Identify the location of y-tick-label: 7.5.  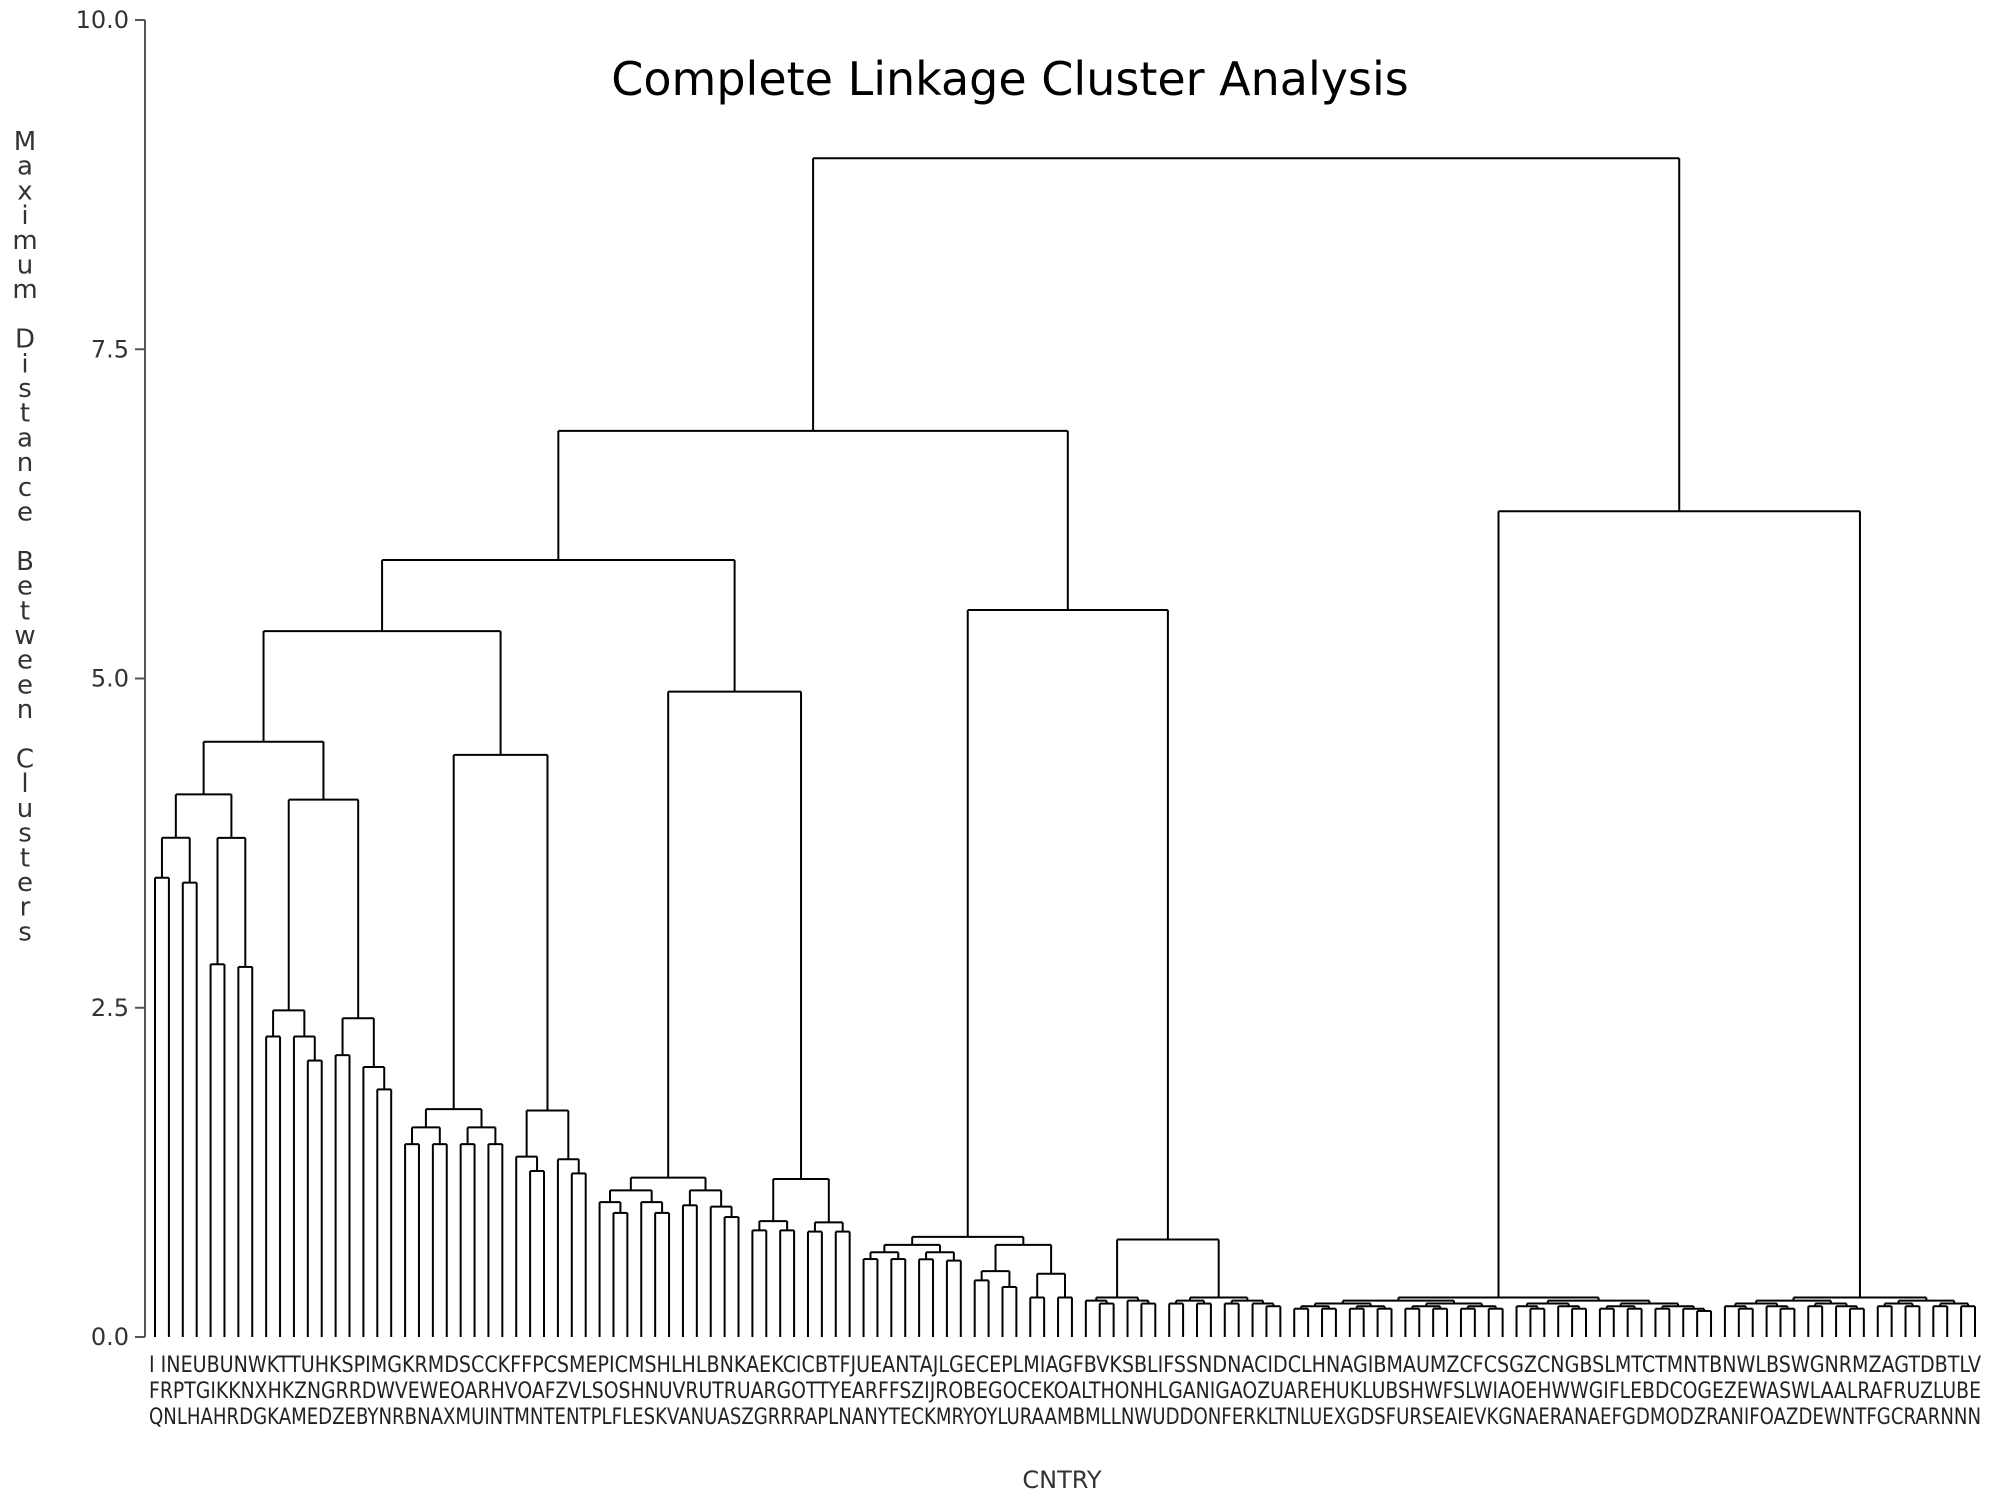
(110, 349).